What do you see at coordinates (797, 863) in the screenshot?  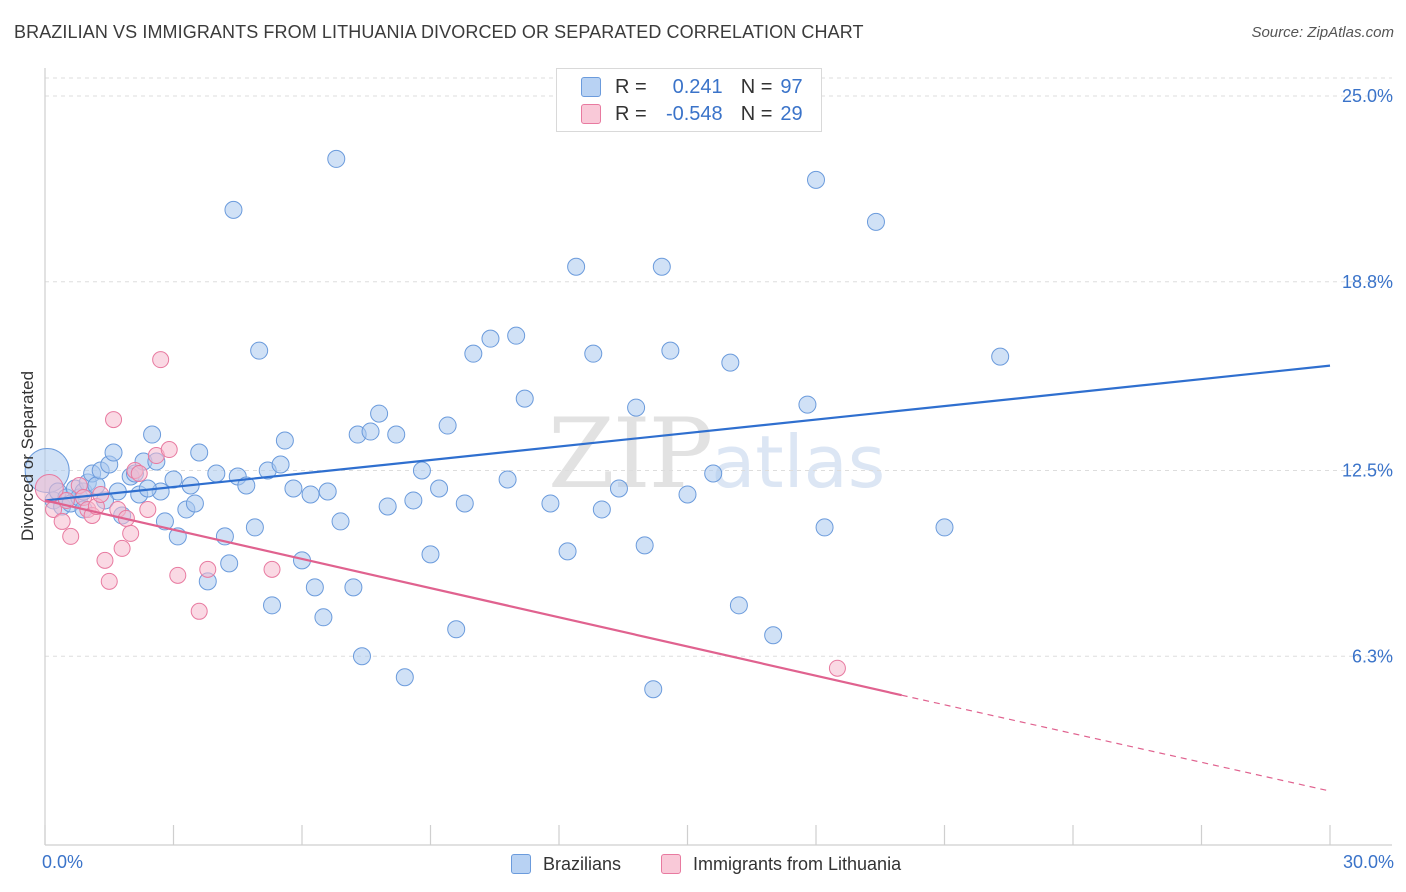 I see `bottom-legend-label-lithuania: Immigrants from Lithuania` at bounding box center [797, 863].